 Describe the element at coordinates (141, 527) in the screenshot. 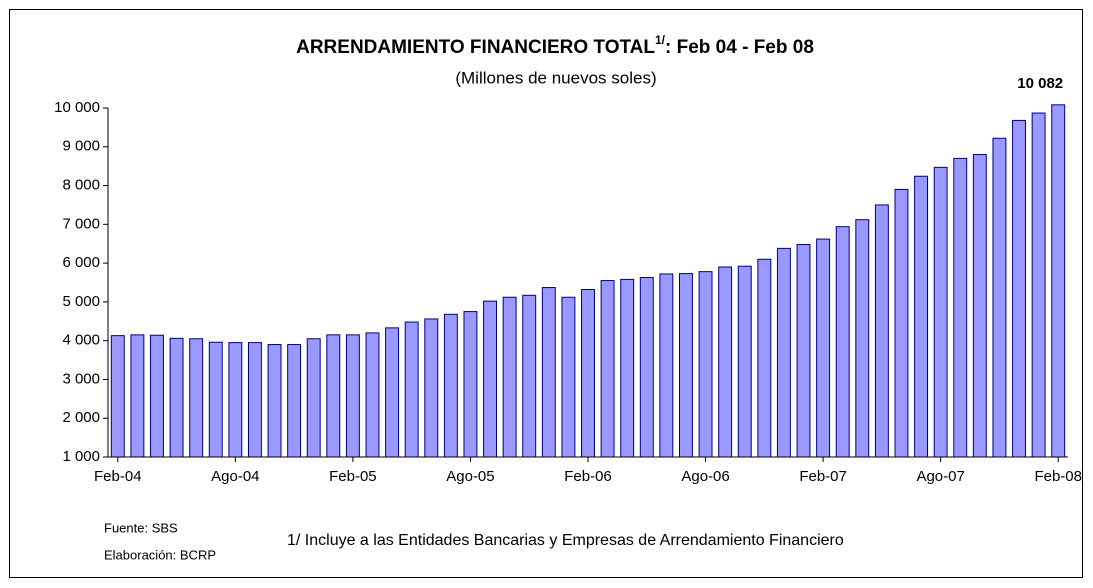

I see `source: Fuente: SBS` at that location.